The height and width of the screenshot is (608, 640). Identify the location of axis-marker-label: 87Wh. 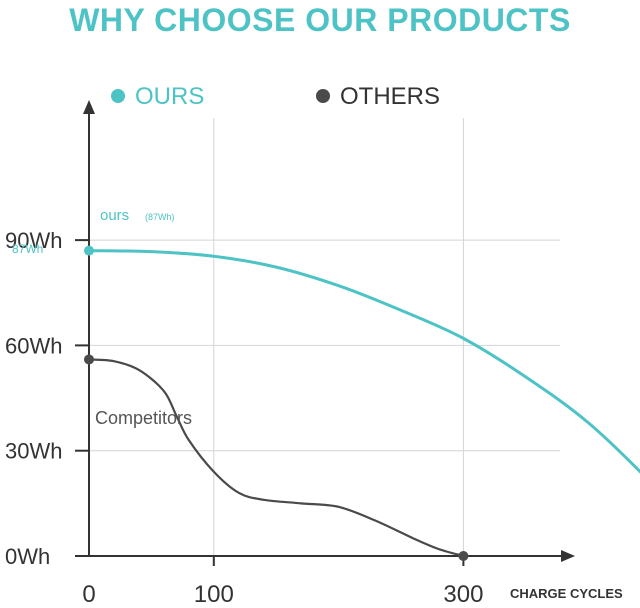
(27, 249).